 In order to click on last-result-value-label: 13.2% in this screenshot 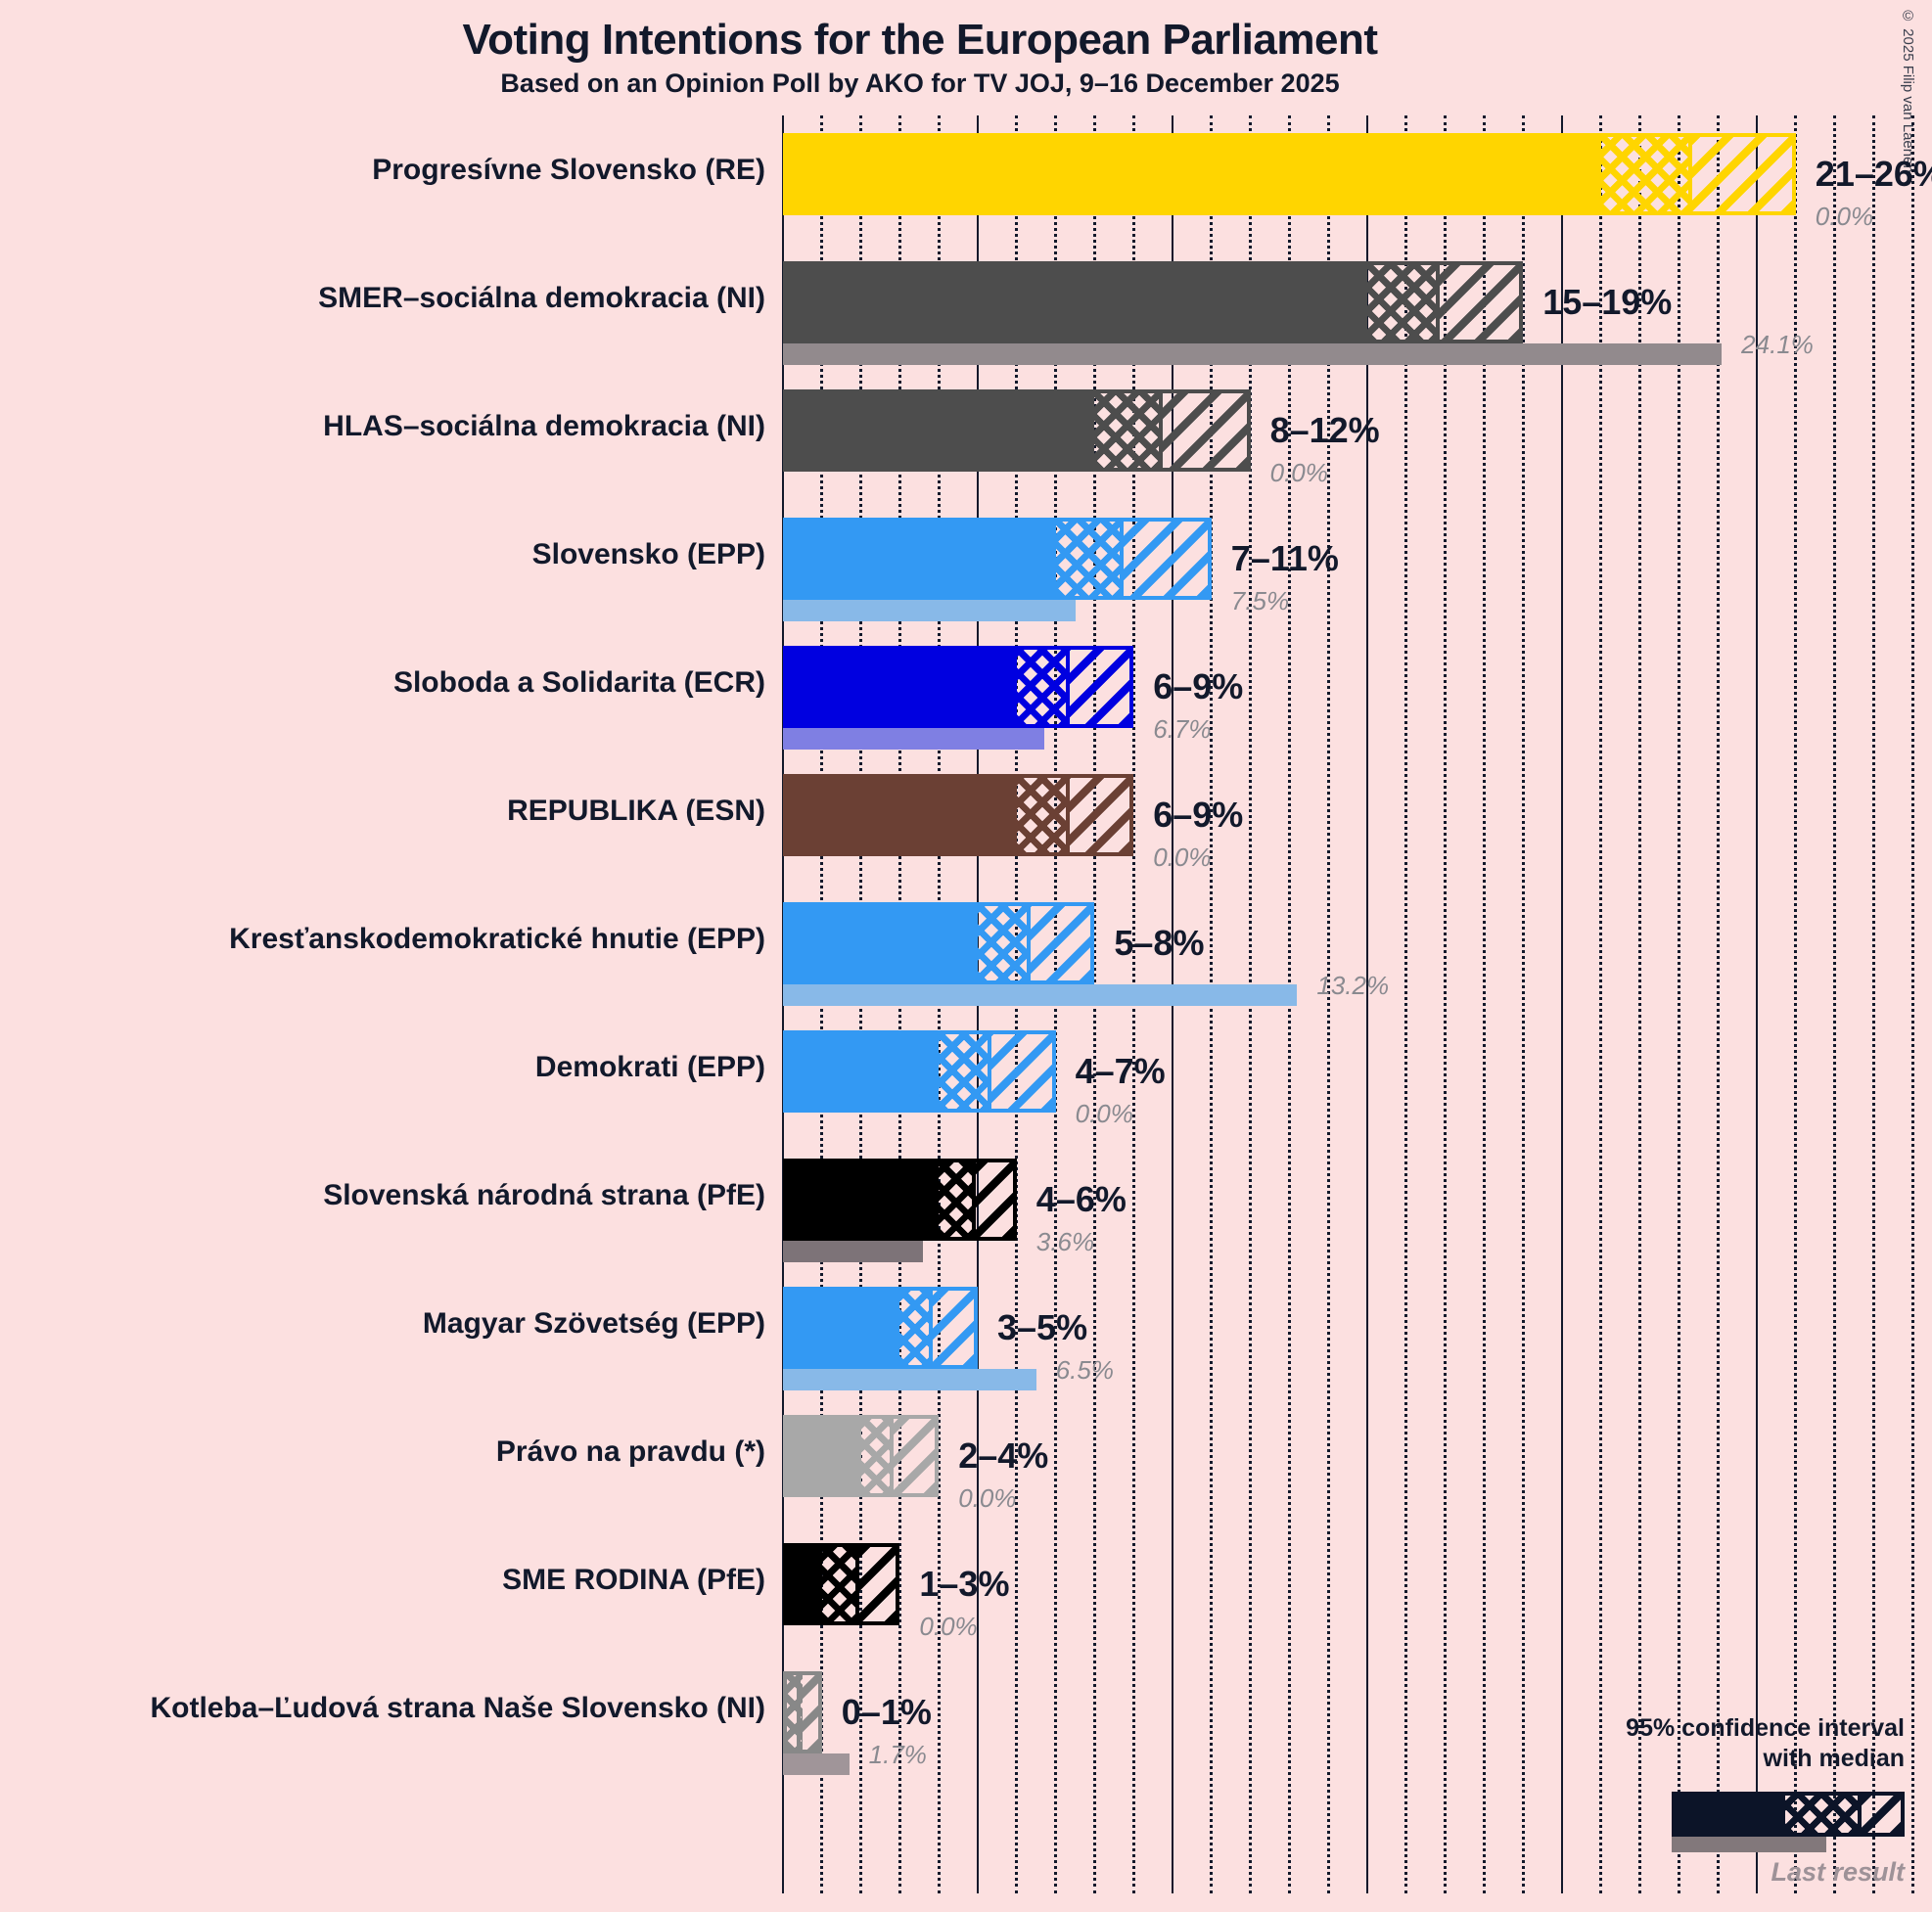, I will do `click(1353, 985)`.